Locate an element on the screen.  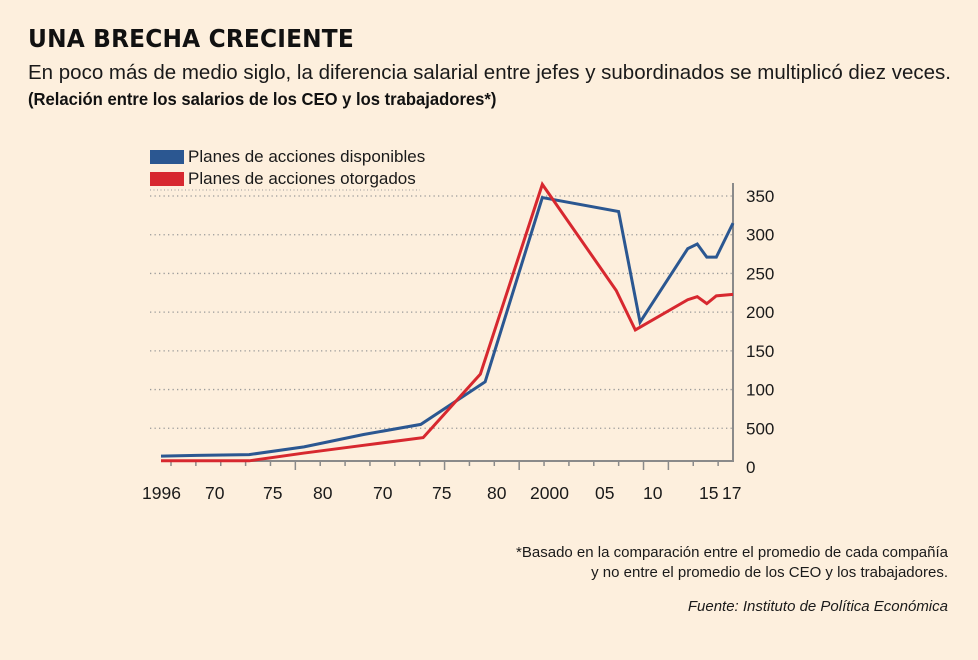
legend-swatch-blue is located at coordinates (167, 157).